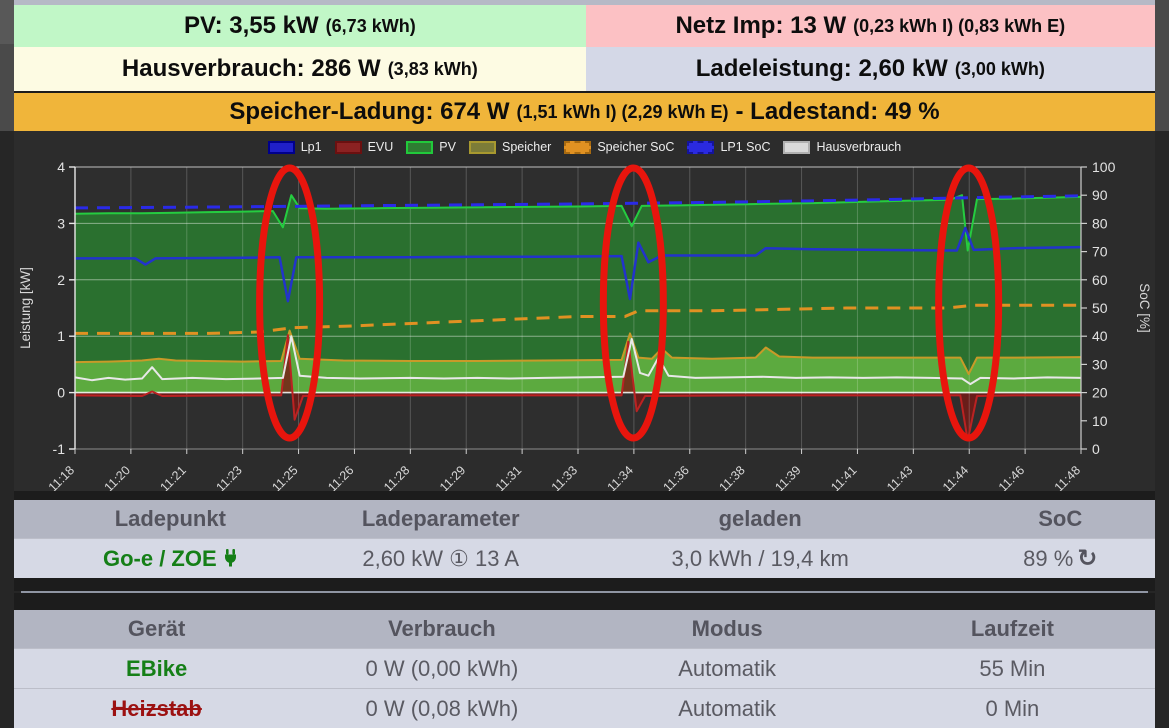 Image resolution: width=1169 pixels, height=728 pixels. Describe the element at coordinates (442, 628) in the screenshot. I see `col-verbrauch: Verbrauch` at that location.